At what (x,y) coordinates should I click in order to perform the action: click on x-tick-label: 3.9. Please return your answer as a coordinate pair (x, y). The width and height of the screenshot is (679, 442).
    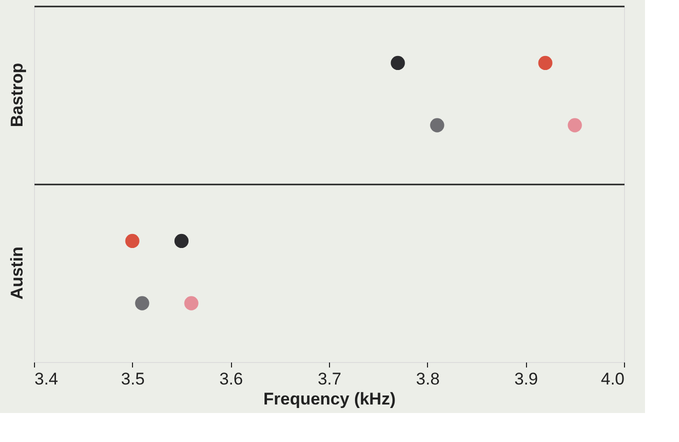
    Looking at the image, I should click on (526, 379).